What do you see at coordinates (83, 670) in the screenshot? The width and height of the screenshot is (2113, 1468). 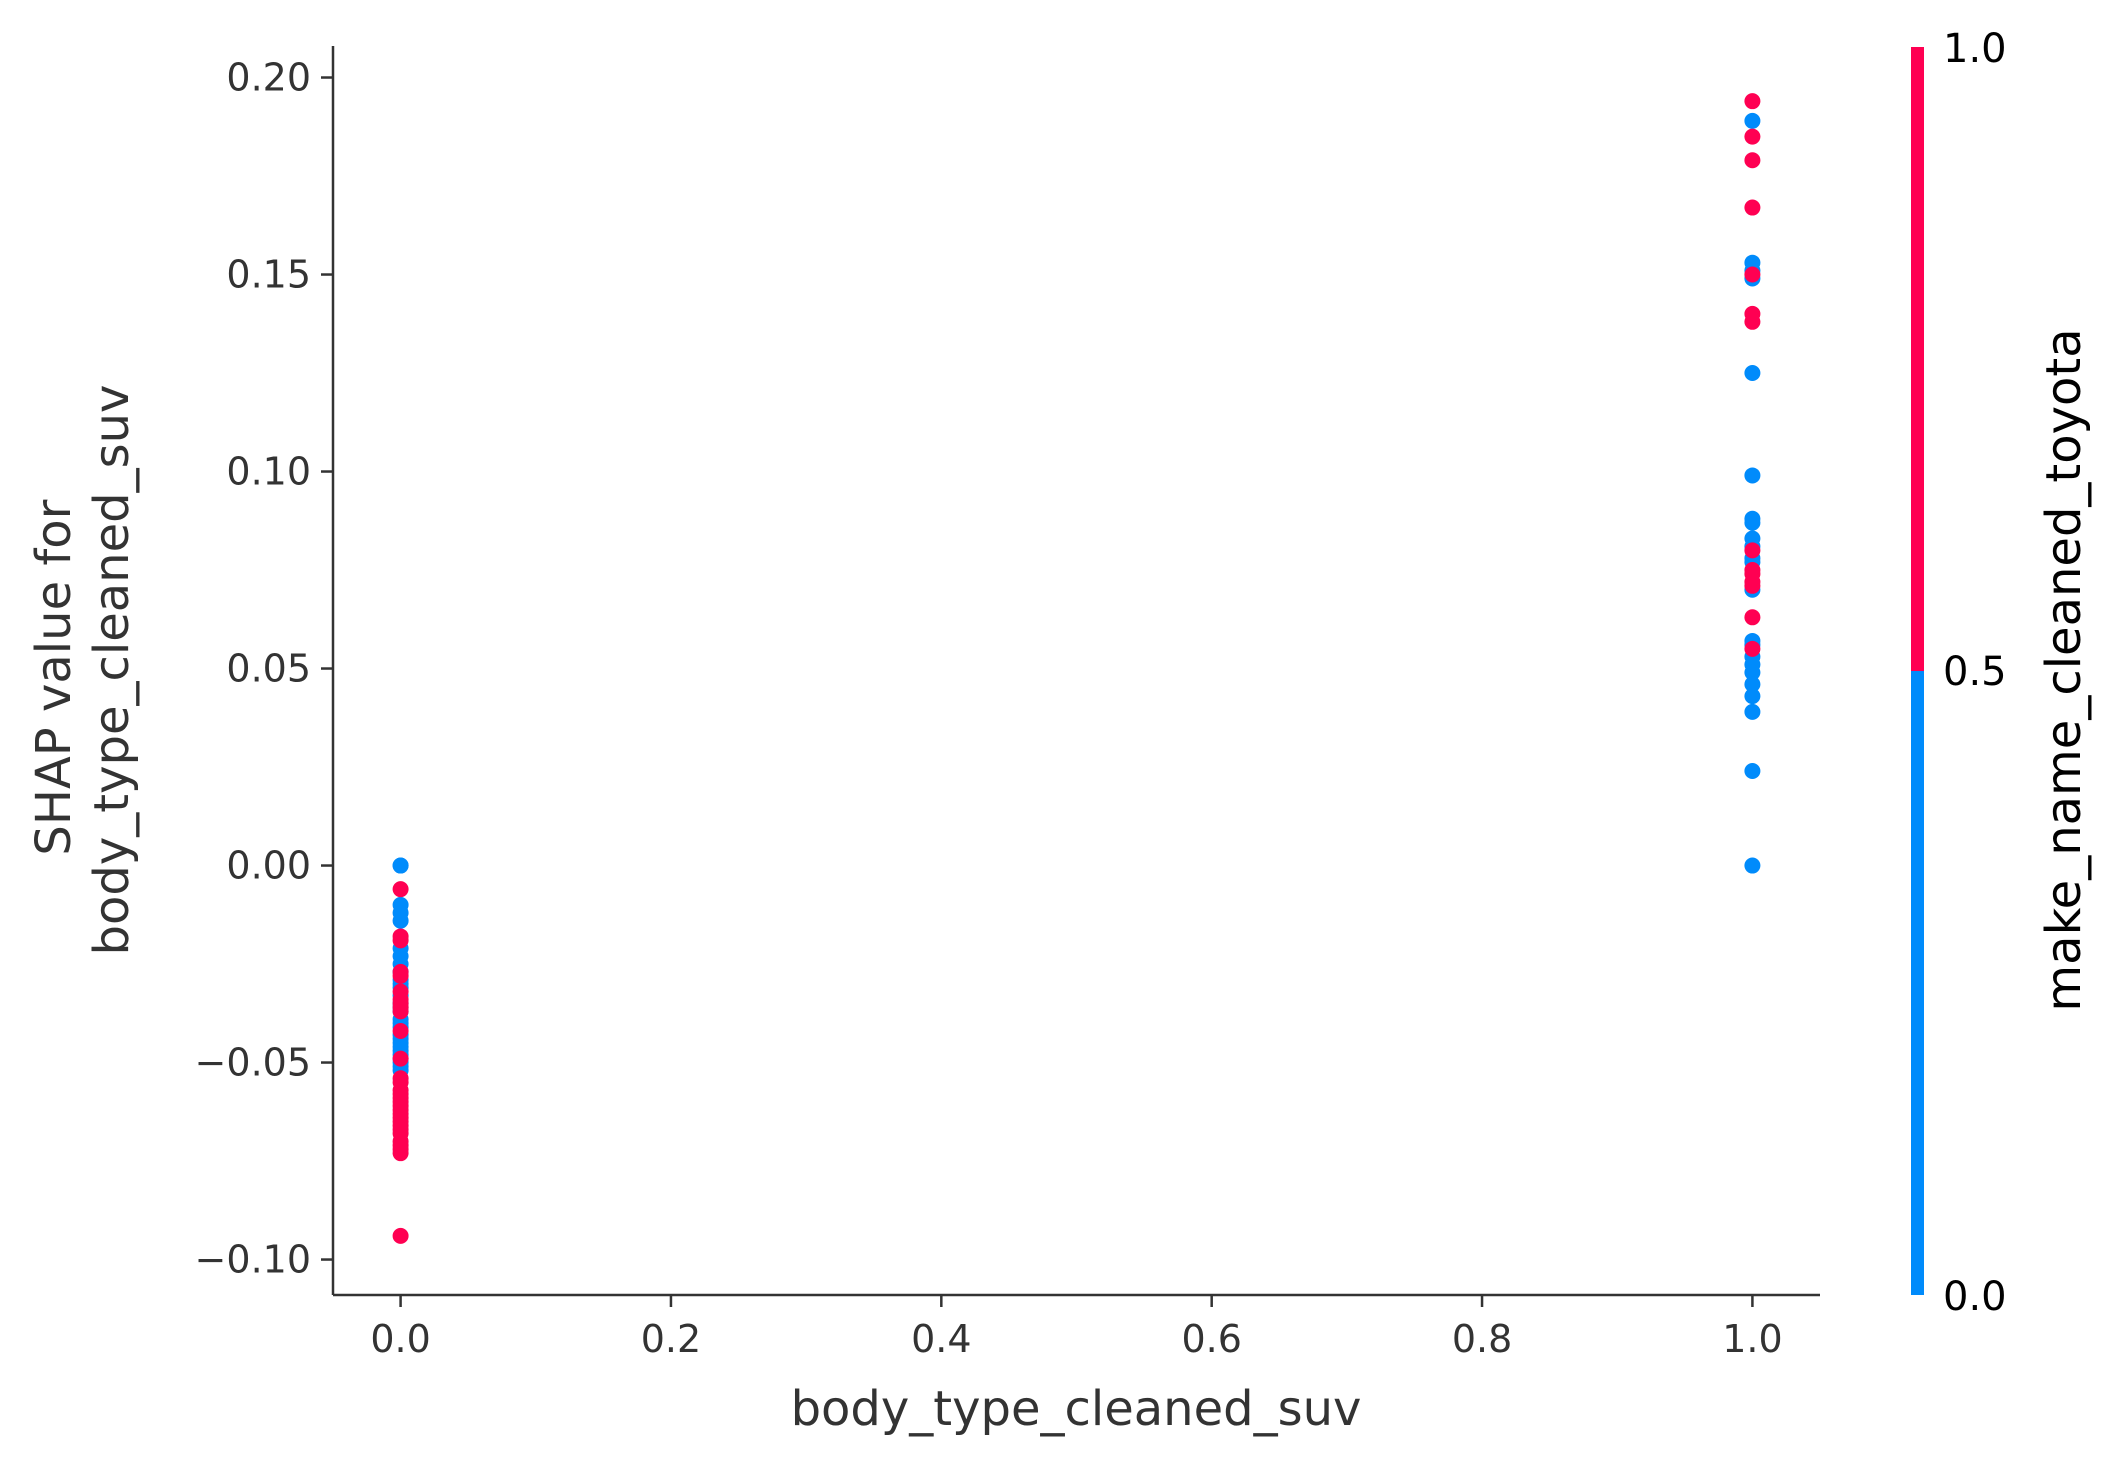 I see `y-axis-title: SHAP value for body_type_cleaned_suv` at bounding box center [83, 670].